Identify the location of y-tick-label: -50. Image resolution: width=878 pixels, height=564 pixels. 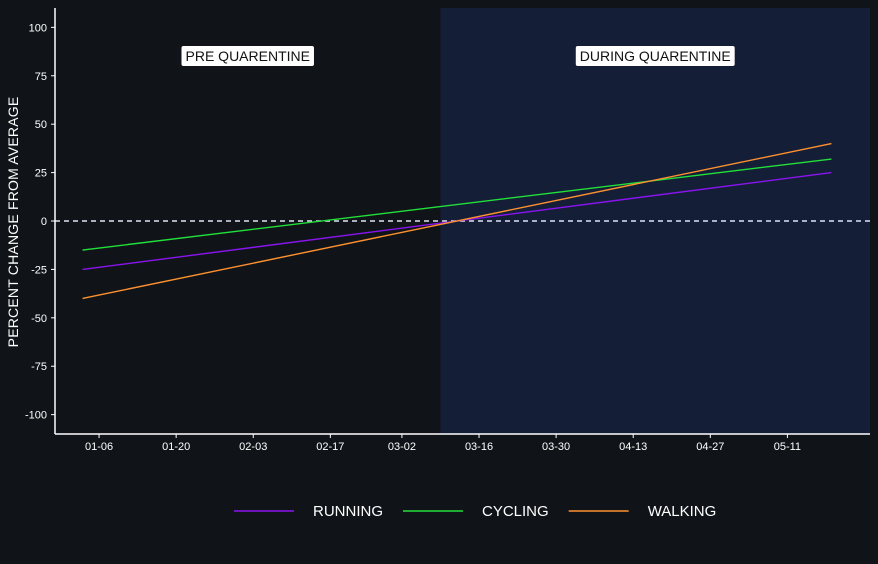
(39, 319).